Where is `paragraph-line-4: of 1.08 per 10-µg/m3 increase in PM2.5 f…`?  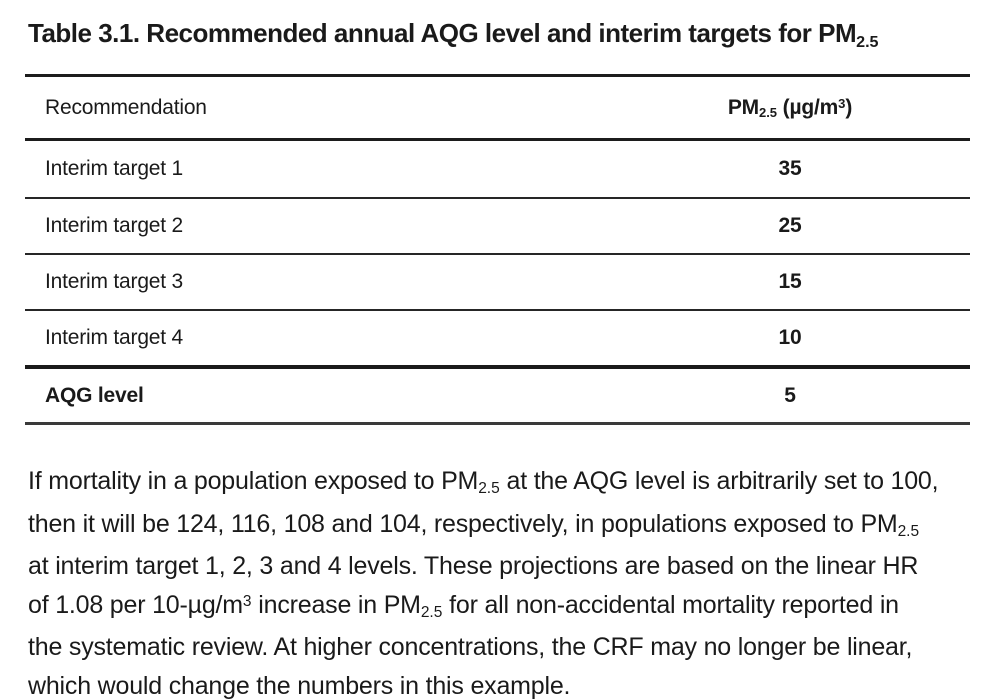 paragraph-line-4: of 1.08 per 10-µg/m3 increase in PM2.5 f… is located at coordinates (508, 607).